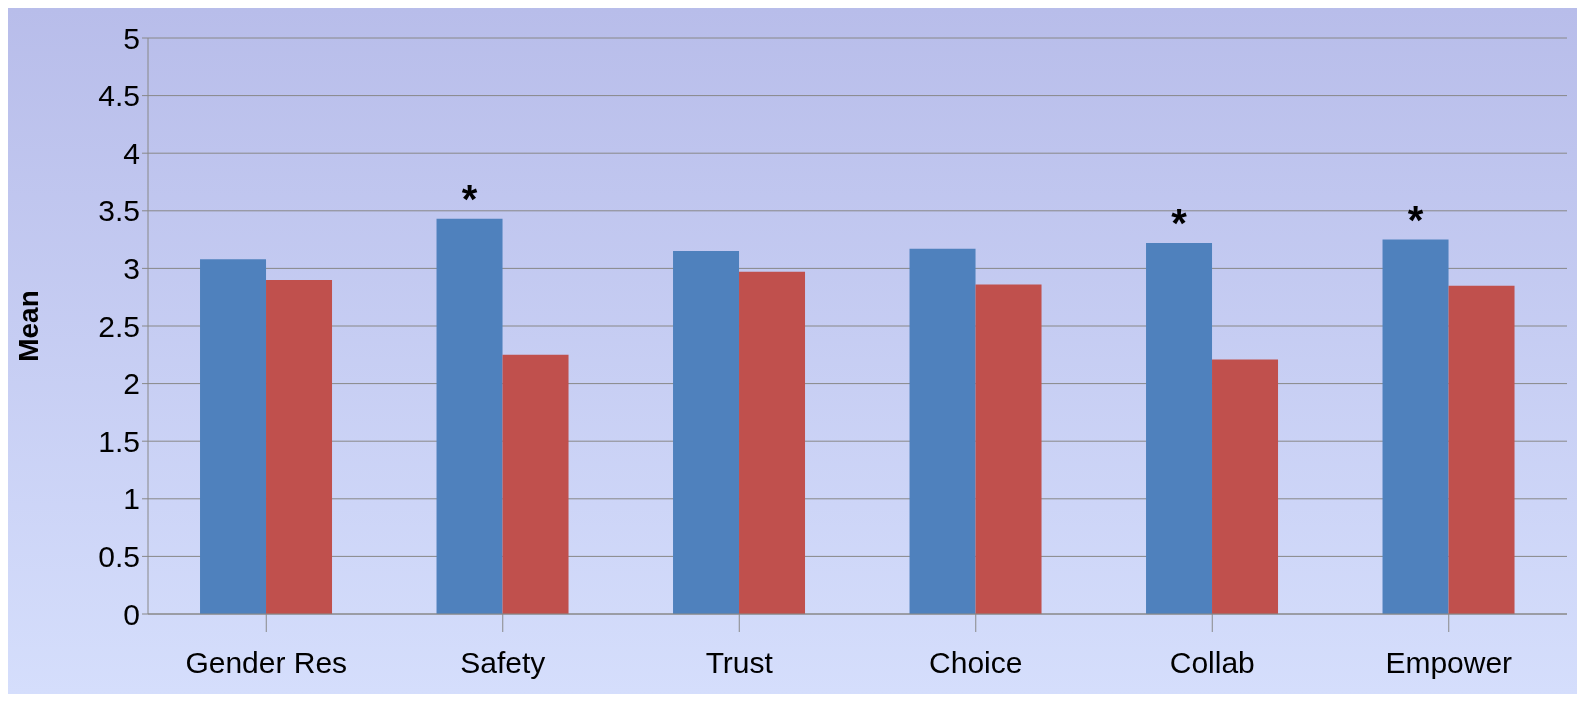 The width and height of the screenshot is (1585, 702). I want to click on y-tick-label: 3, so click(131, 269).